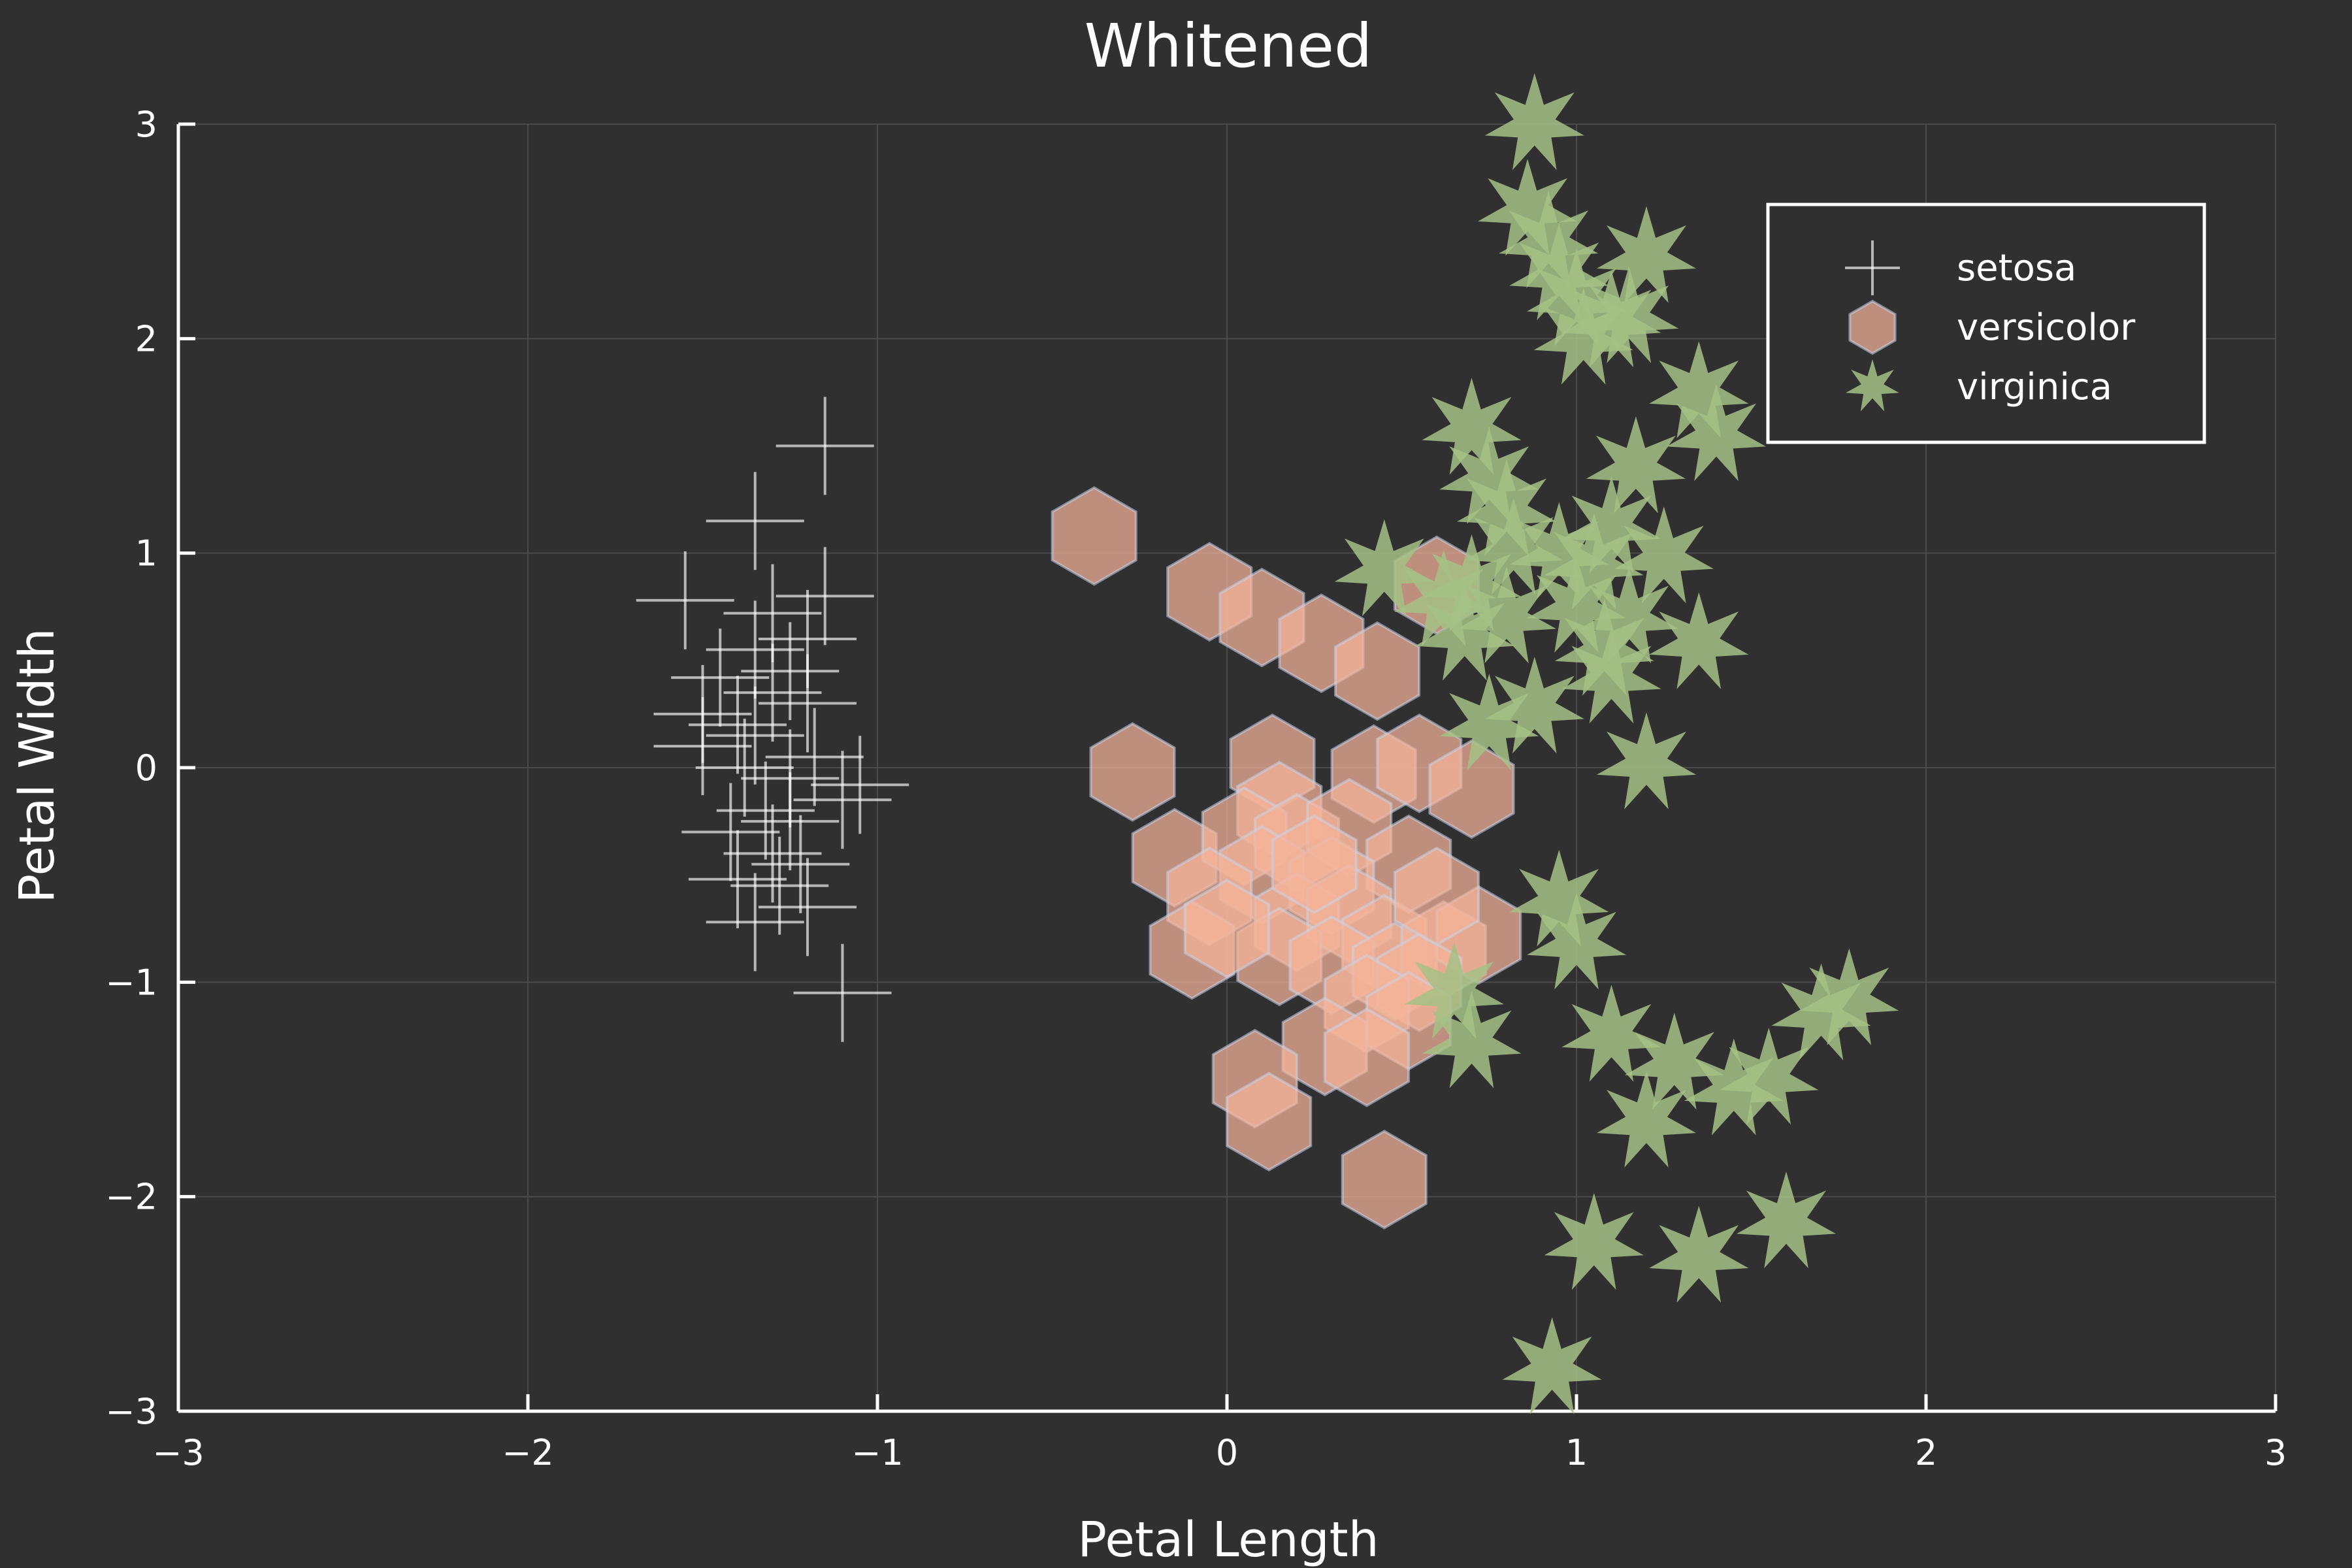 The height and width of the screenshot is (1568, 2352). Describe the element at coordinates (1872, 327) in the screenshot. I see `legend-marker-versicolor` at that location.